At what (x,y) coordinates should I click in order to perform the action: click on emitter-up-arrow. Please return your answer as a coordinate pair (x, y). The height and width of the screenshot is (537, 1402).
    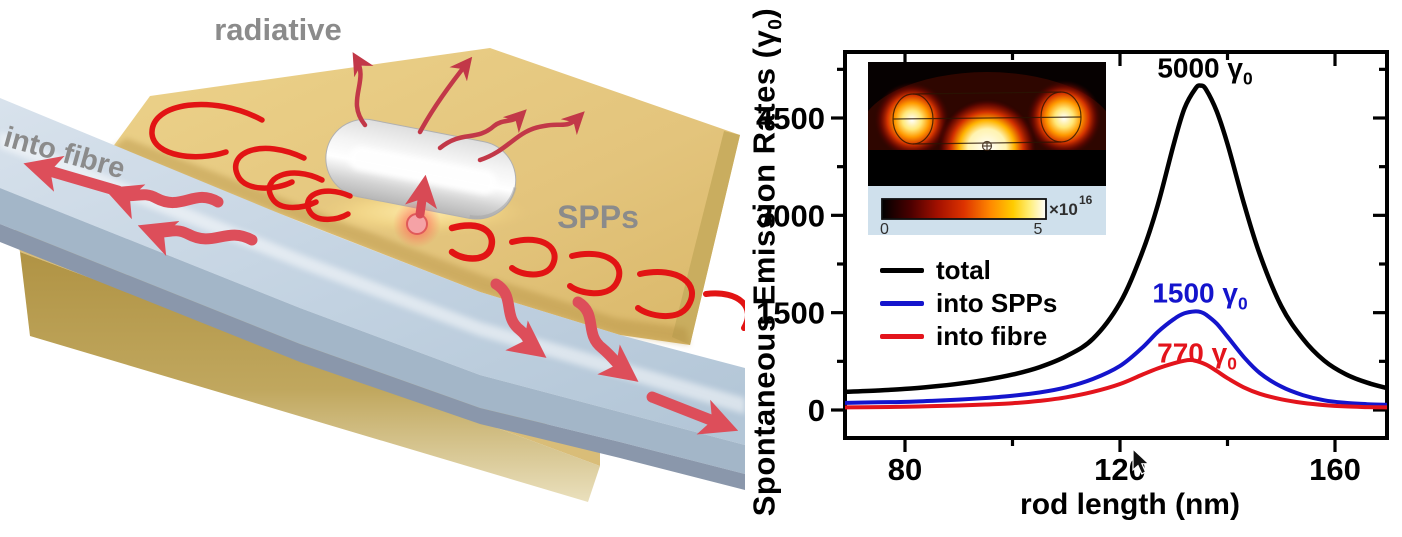
    Looking at the image, I should click on (421, 196).